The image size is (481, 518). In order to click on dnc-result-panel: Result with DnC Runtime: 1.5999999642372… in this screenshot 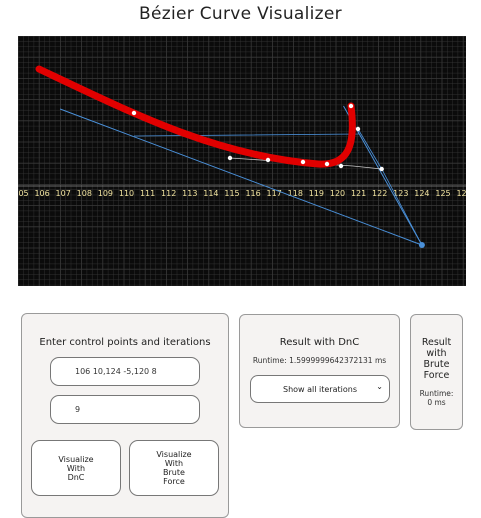, I will do `click(319, 371)`.